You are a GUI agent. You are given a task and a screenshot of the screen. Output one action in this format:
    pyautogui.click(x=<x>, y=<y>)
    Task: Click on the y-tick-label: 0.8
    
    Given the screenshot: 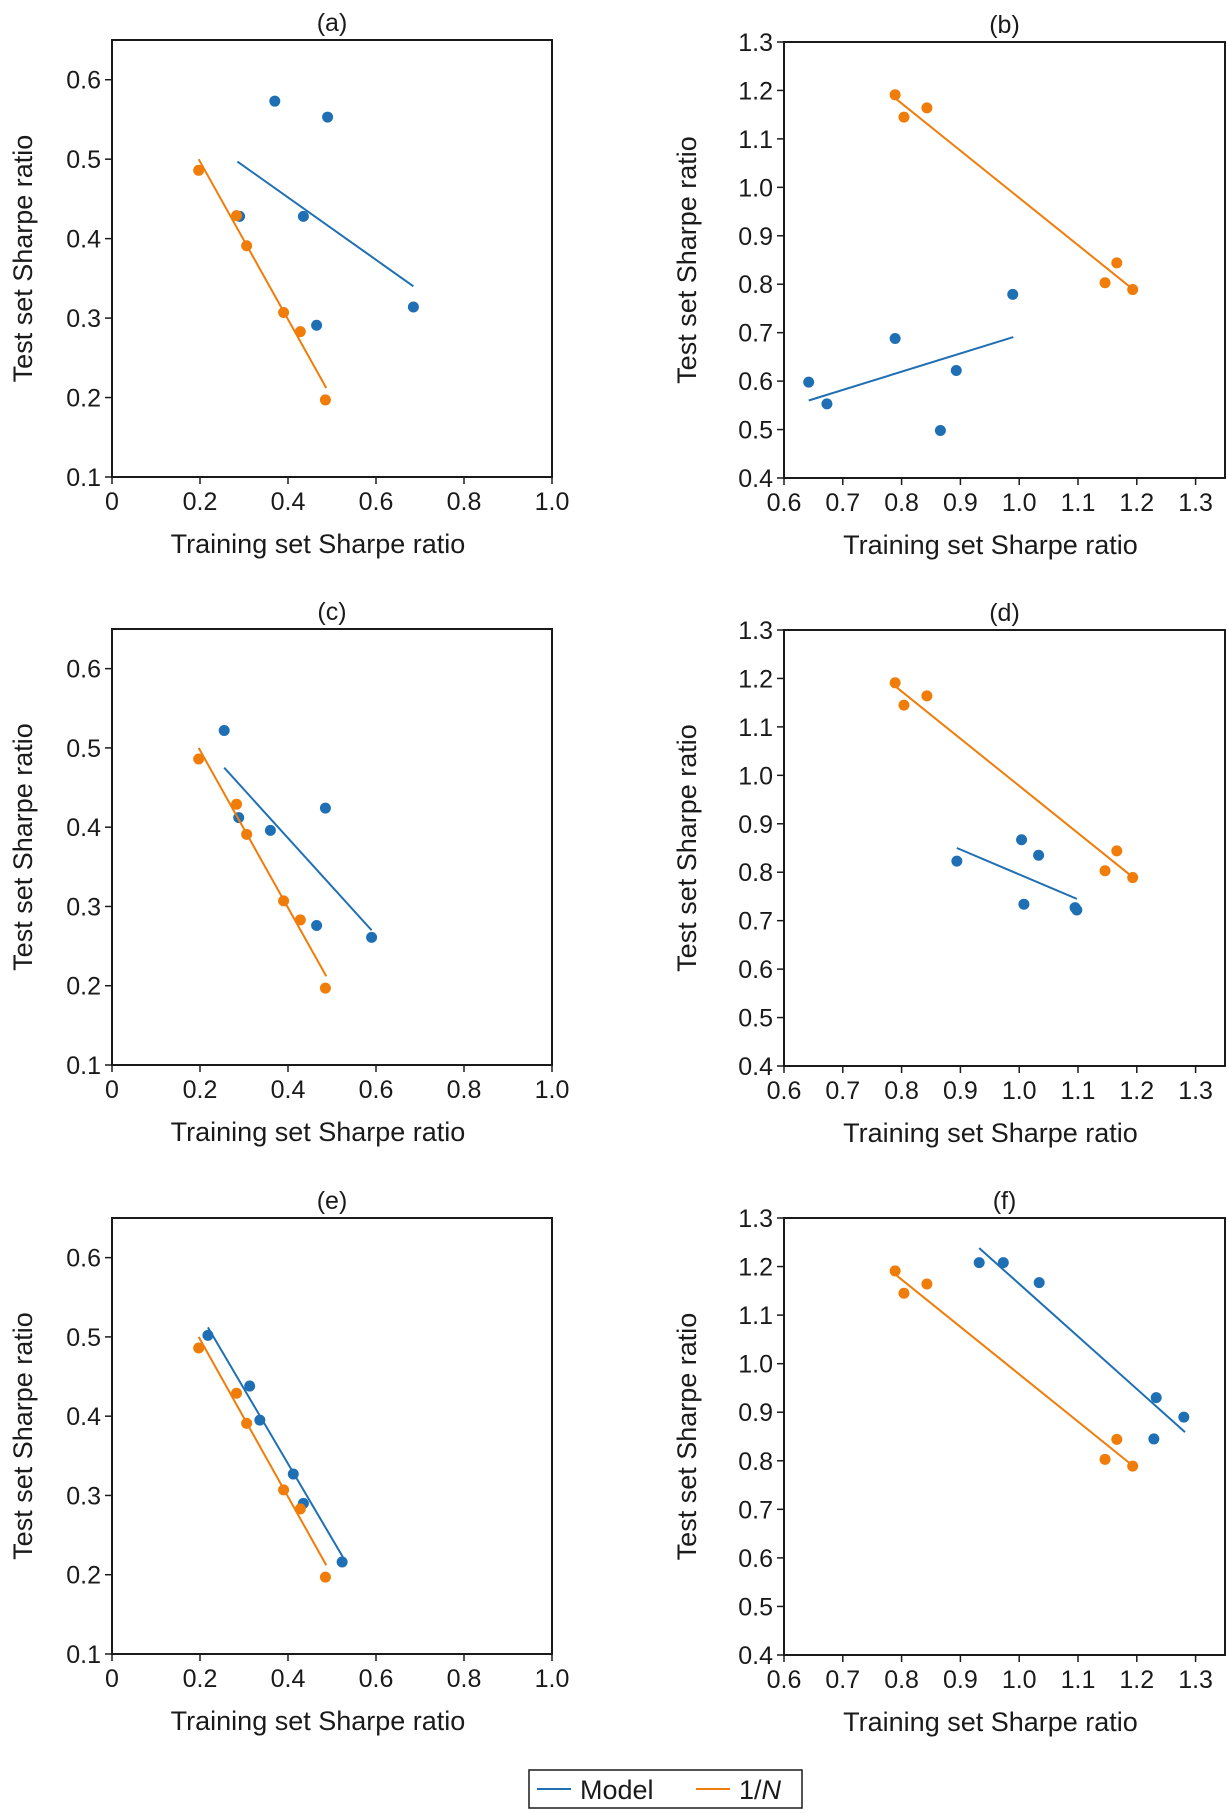 What is the action you would take?
    pyautogui.click(x=755, y=873)
    